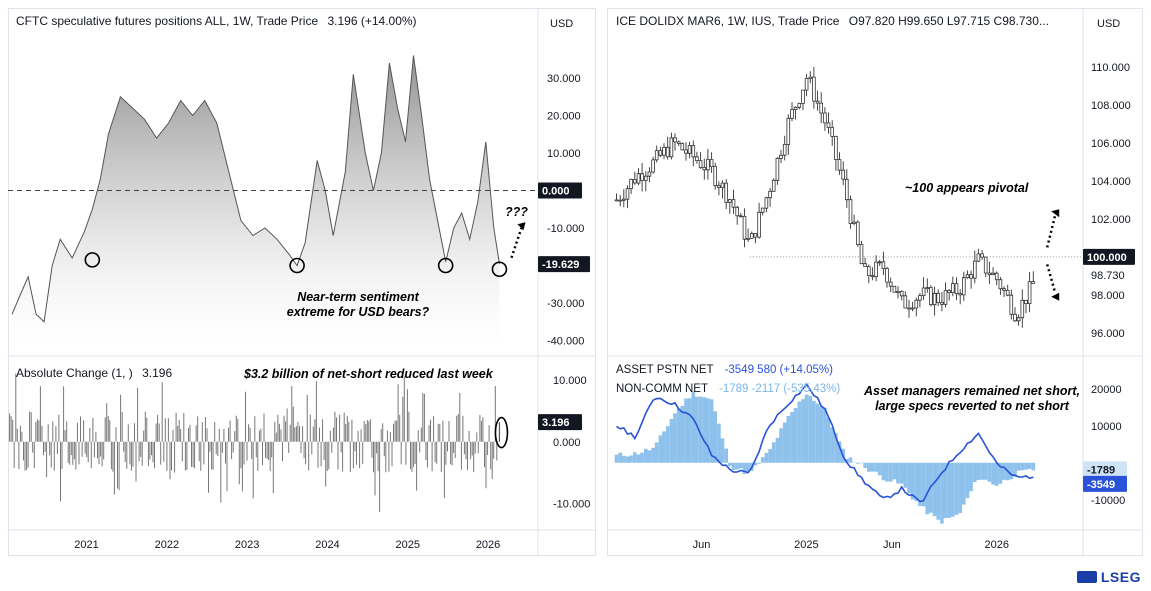 The image size is (1151, 591). What do you see at coordinates (1106, 390) in the screenshot?
I see `cot-y-tick-label: 20000` at bounding box center [1106, 390].